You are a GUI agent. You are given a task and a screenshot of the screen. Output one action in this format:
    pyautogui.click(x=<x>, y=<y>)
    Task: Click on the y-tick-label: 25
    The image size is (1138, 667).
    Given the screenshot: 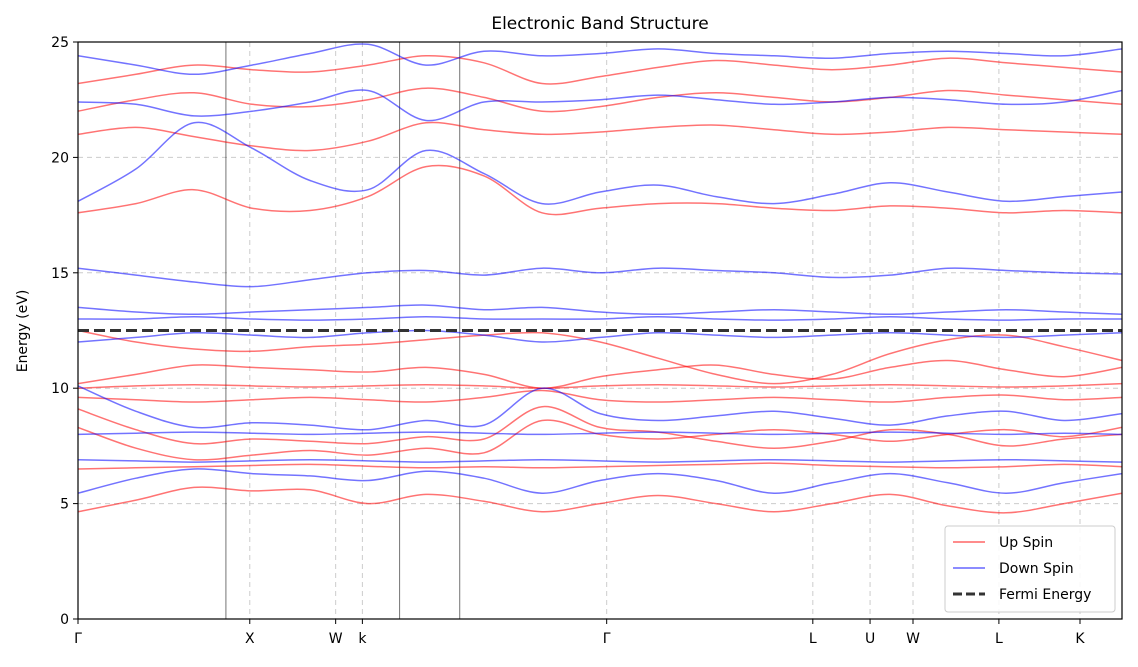 What is the action you would take?
    pyautogui.click(x=60, y=43)
    